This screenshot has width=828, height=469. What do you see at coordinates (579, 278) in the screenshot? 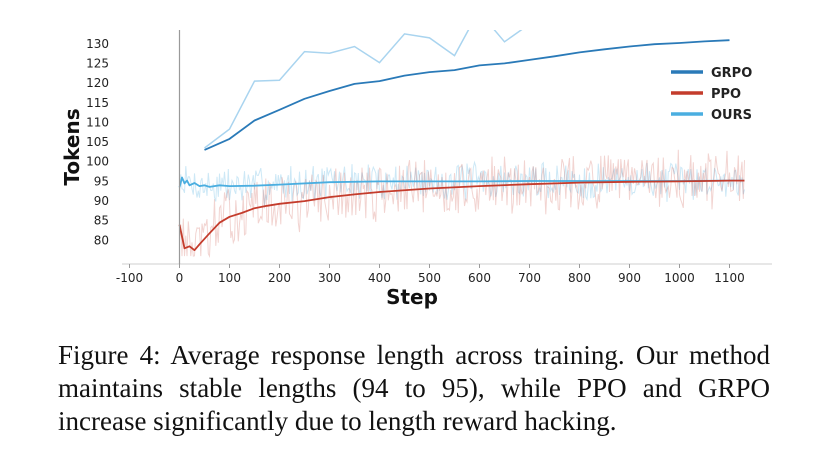
I see `x-tick-label: 800` at bounding box center [579, 278].